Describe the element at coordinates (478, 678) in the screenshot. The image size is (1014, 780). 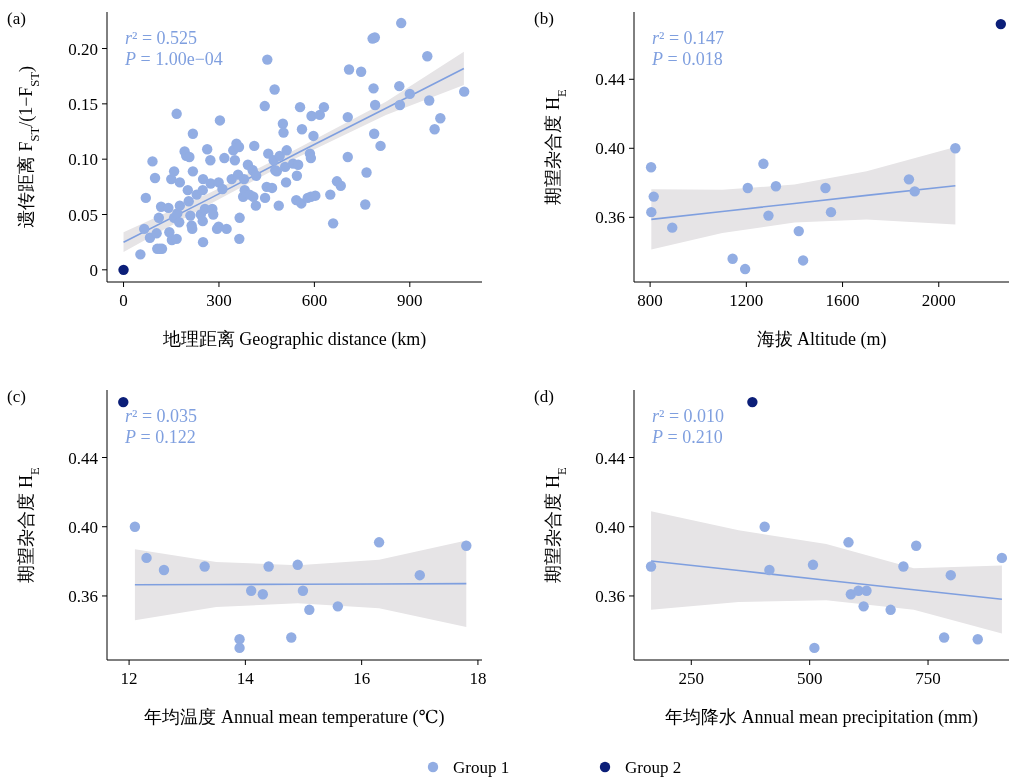
I see `x-tick-label: 18` at that location.